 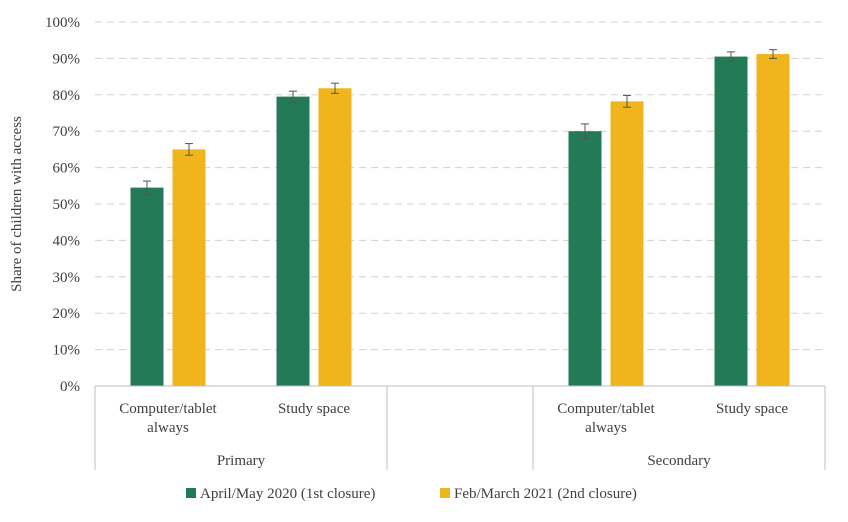 What do you see at coordinates (67, 59) in the screenshot?
I see `y-tick-label: 90%` at bounding box center [67, 59].